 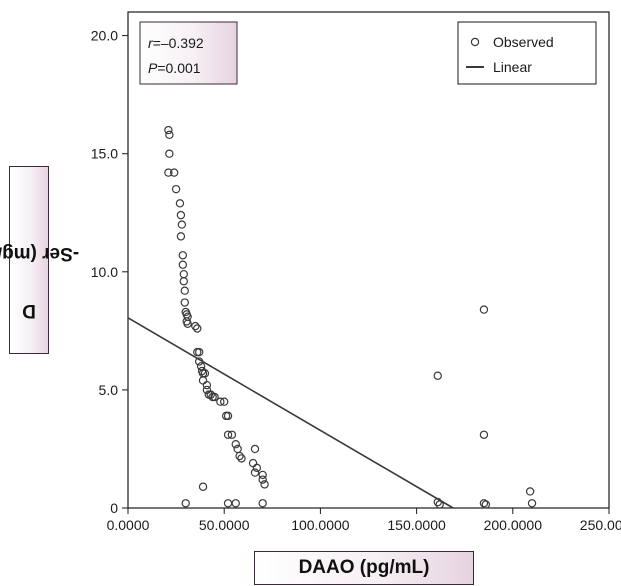 I want to click on x-tick-label: 250.0000, so click(x=600, y=525).